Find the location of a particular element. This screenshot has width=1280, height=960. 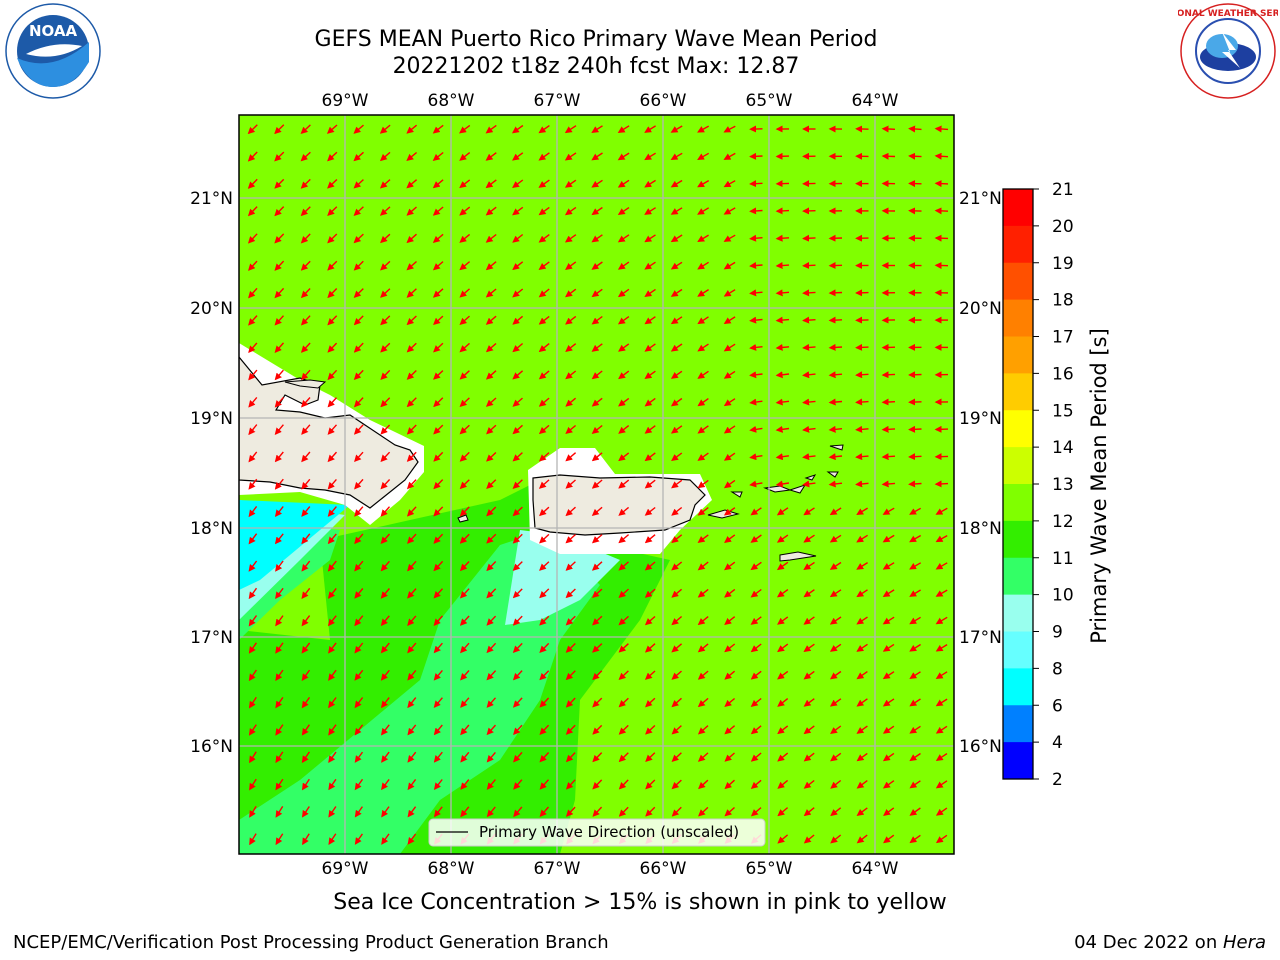

lat-labels-left: 21°N 20°N 19°N 18°N 17°N 16°N is located at coordinates (211, 473).